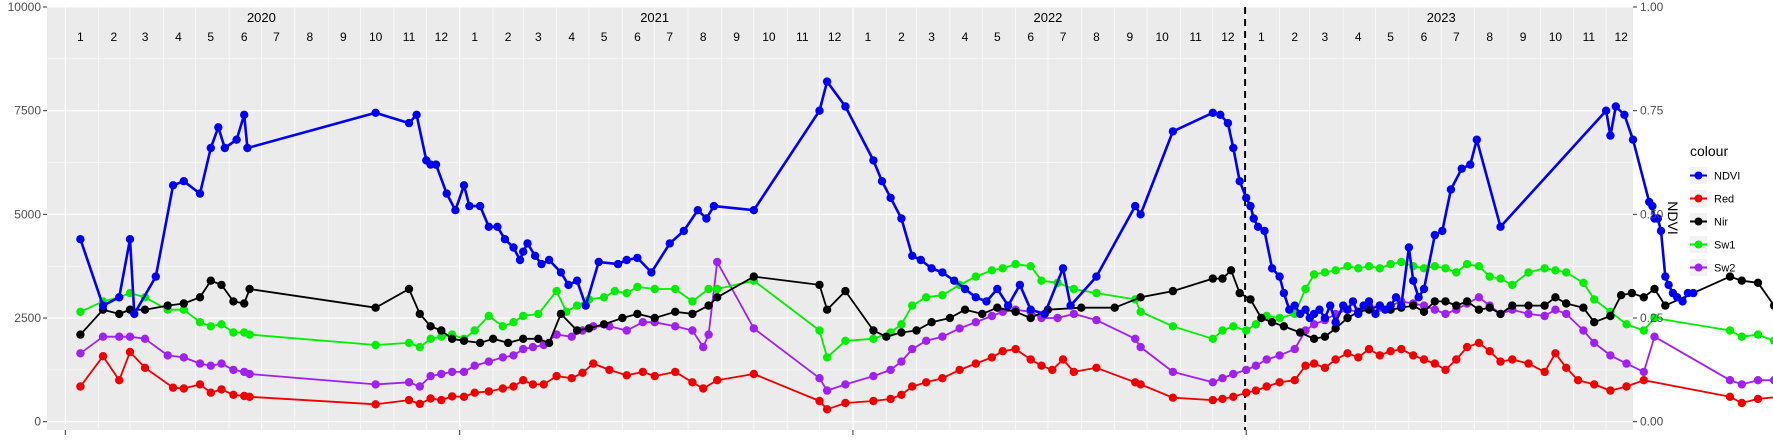  Describe the element at coordinates (1712, 198) in the screenshot. I see `legend-item-red: Red` at that location.